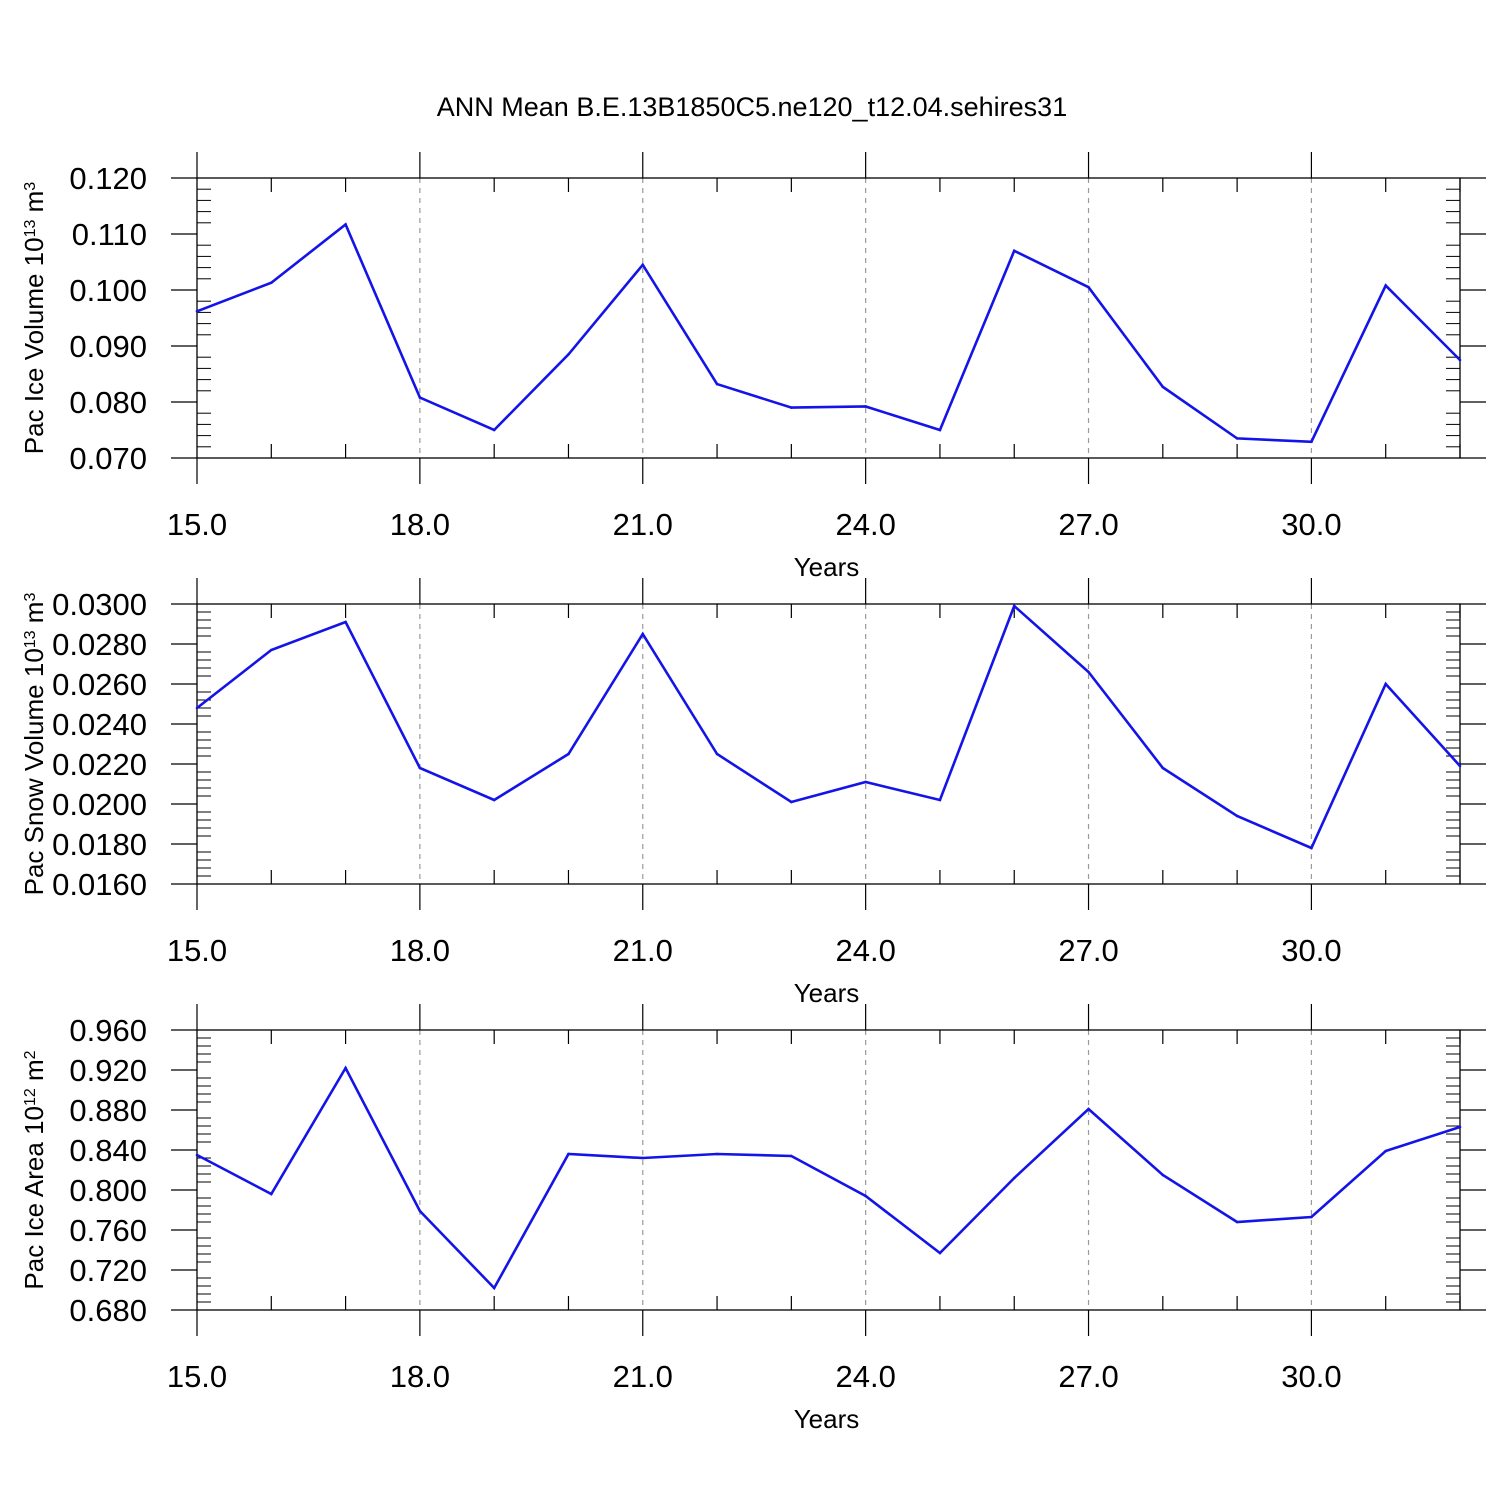 The width and height of the screenshot is (1500, 1500). I want to click on y-tick-label: 0.0300, so click(99, 604).